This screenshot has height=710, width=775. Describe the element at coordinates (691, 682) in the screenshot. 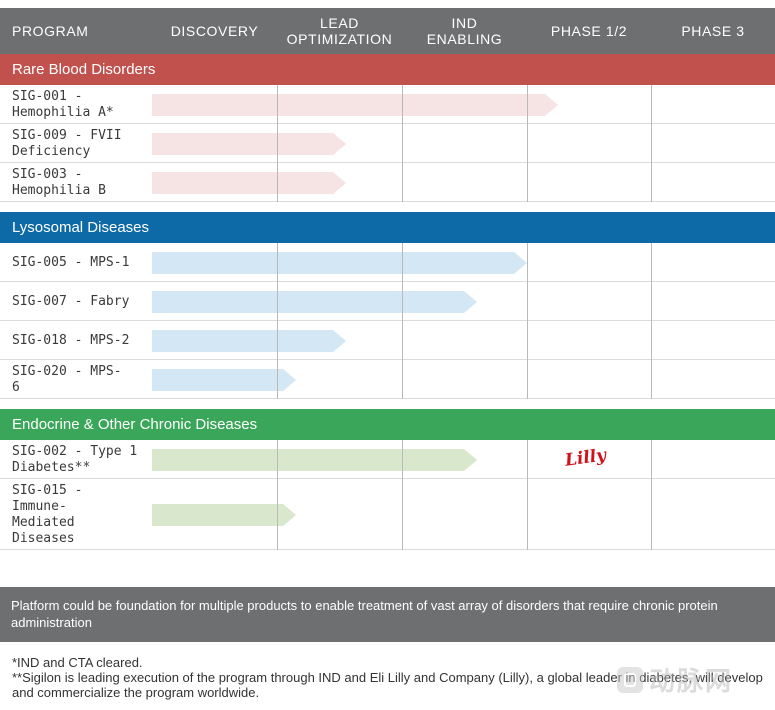

I see `watermark-text: 动脉网` at that location.